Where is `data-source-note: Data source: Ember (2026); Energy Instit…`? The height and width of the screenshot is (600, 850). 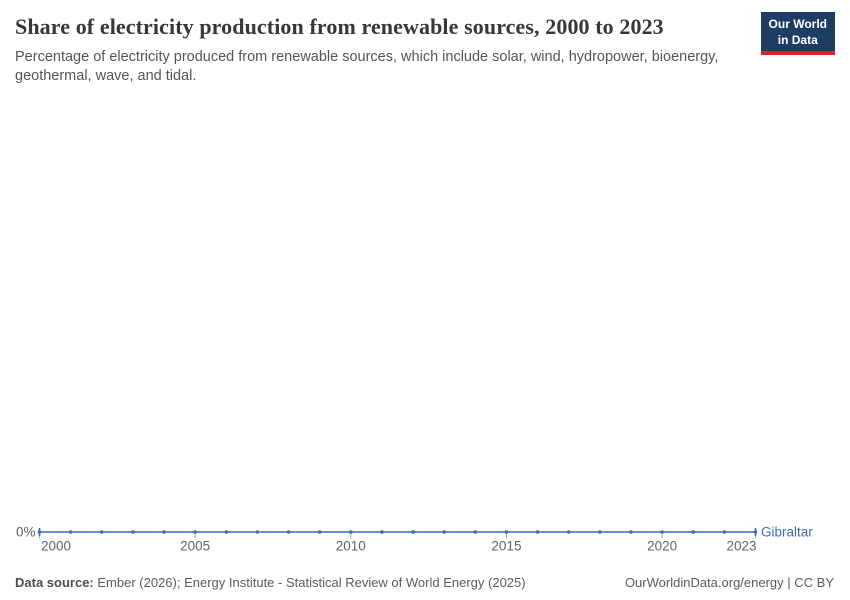 data-source-note: Data source: Ember (2026); Energy Instit… is located at coordinates (270, 582).